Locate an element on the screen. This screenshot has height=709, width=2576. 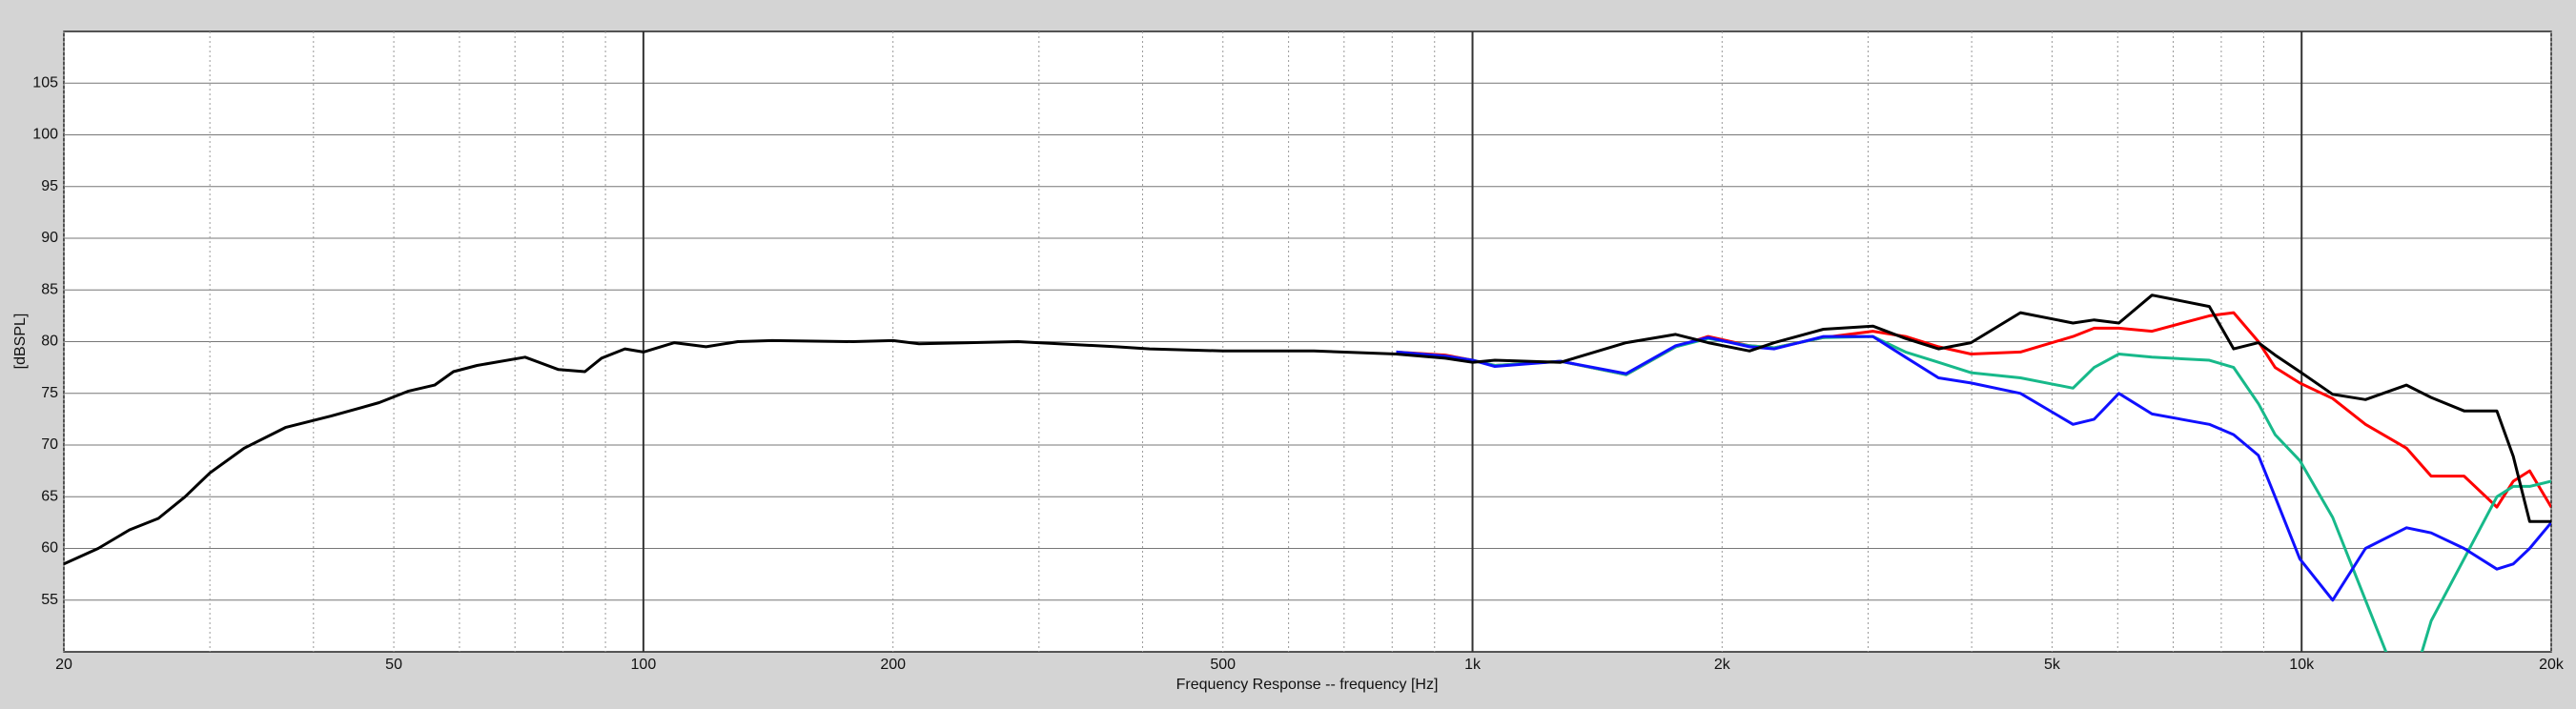
x-tick-label: 20k is located at coordinates (2552, 665).